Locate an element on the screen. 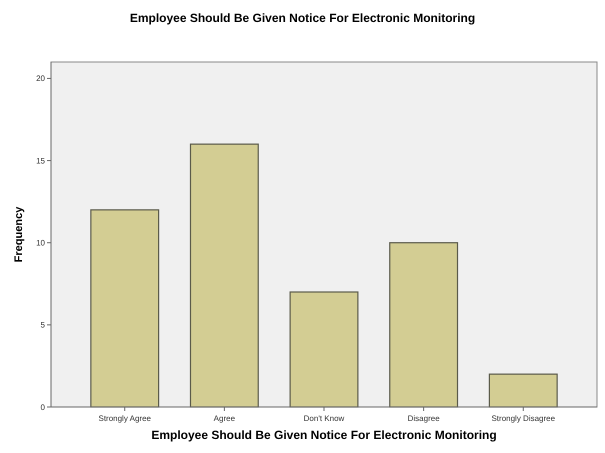  y-tick-label: 20 is located at coordinates (41, 79).